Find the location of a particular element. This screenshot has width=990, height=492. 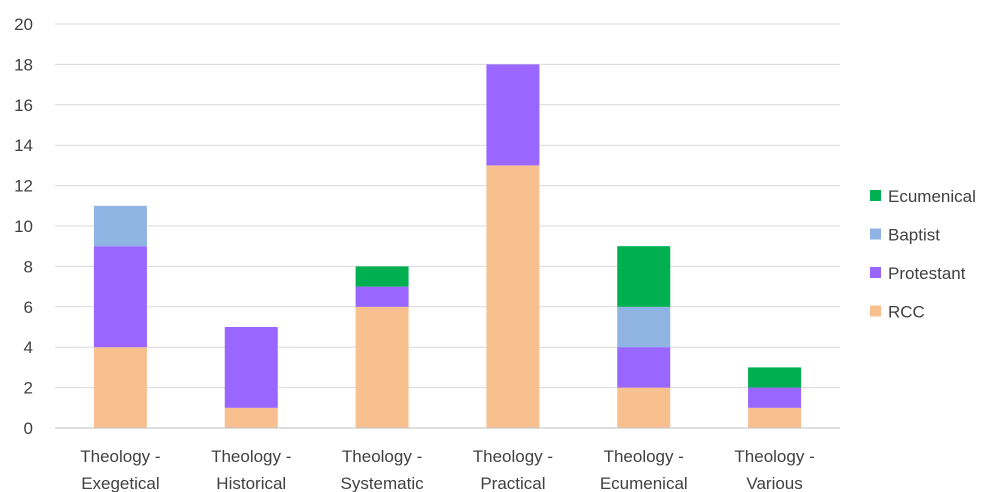

legend-item-baptist: Baptist is located at coordinates (905, 235).